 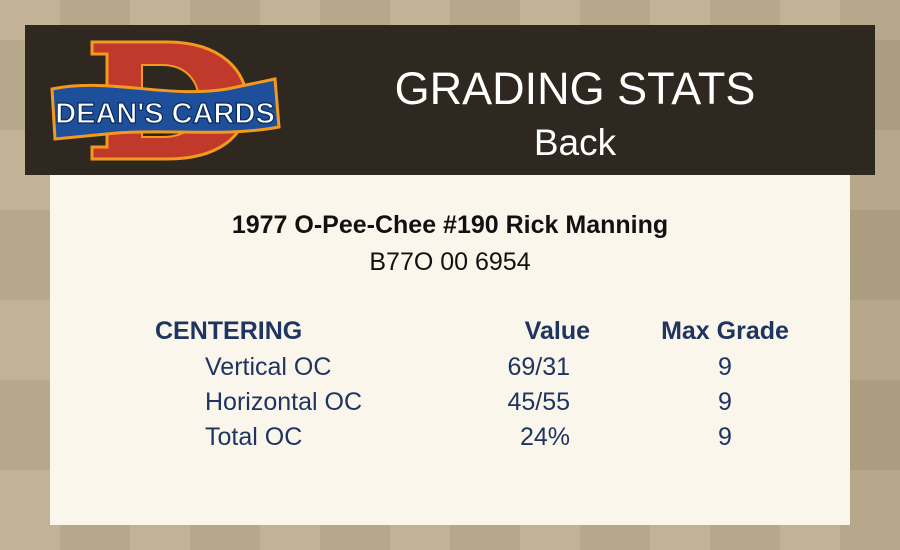 What do you see at coordinates (229, 331) in the screenshot?
I see `section-heading: CENTERING` at bounding box center [229, 331].